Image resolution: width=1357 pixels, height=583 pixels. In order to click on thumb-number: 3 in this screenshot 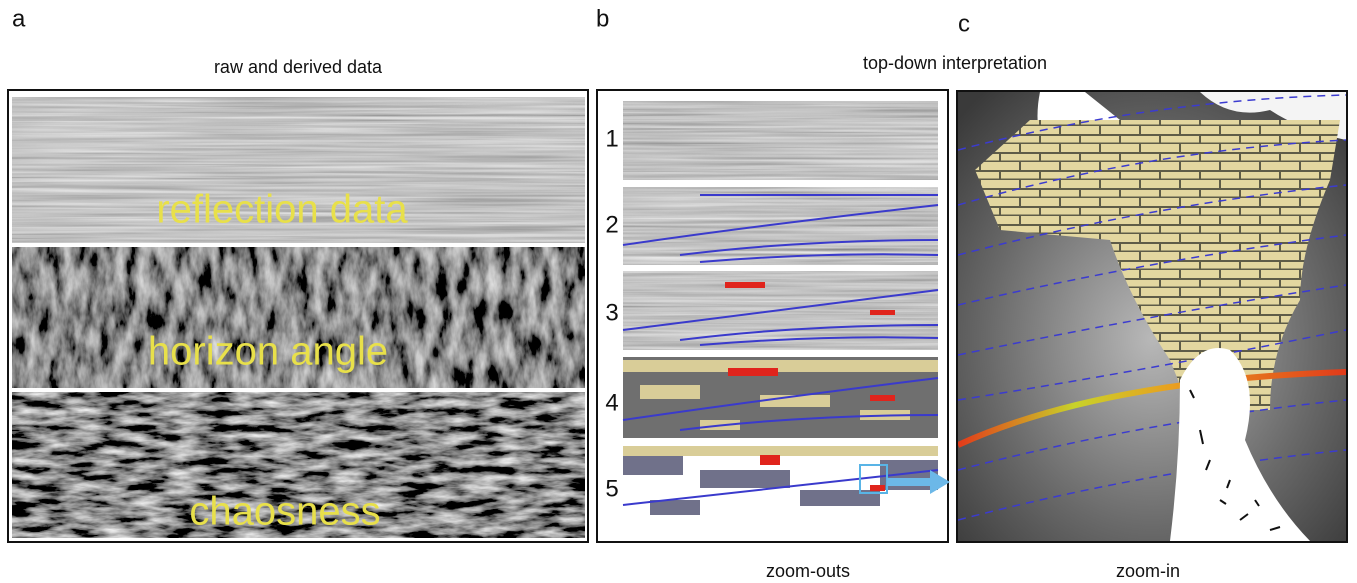, I will do `click(611, 312)`.